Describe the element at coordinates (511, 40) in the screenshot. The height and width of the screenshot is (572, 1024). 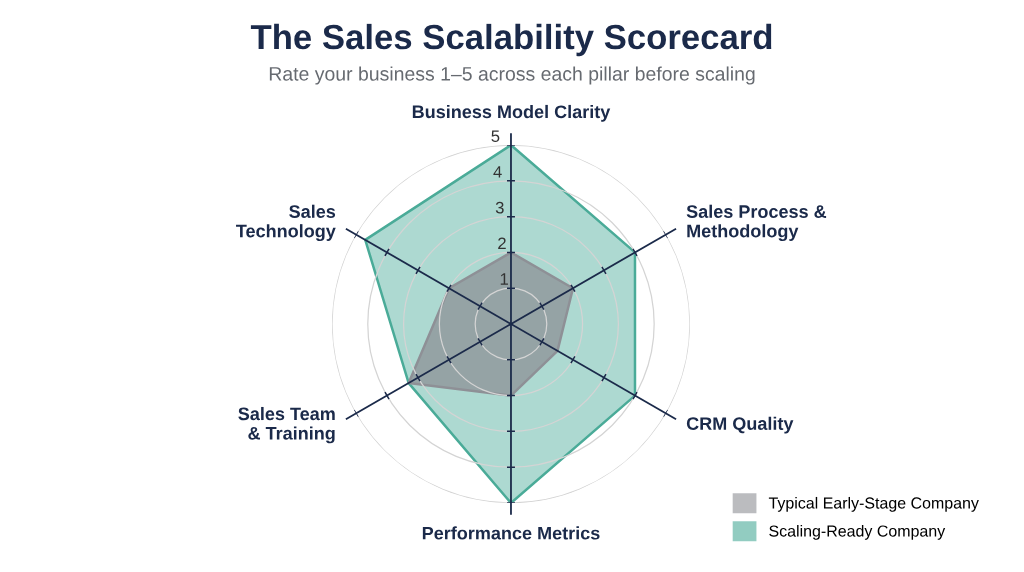
I see `chart-title: The Sales Scalability Scorecard` at that location.